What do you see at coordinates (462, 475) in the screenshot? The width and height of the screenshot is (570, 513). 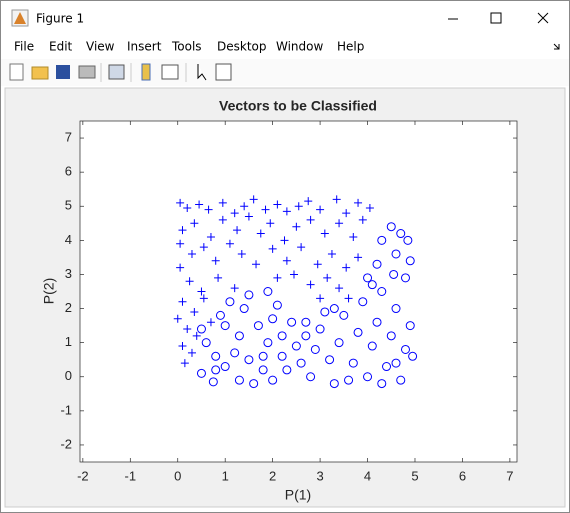 I see `x-tick-label: 6` at bounding box center [462, 475].